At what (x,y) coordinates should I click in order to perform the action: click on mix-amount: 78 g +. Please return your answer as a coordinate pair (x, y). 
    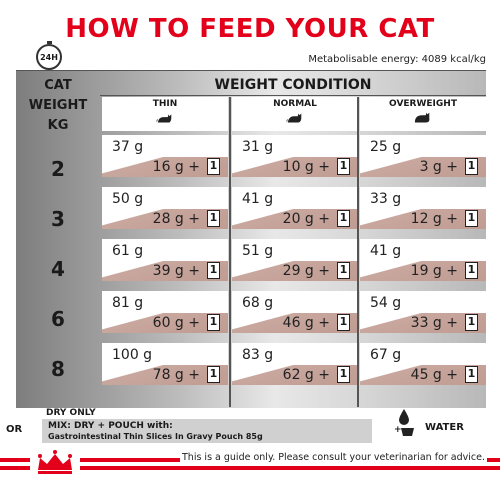
    Looking at the image, I should click on (176, 375).